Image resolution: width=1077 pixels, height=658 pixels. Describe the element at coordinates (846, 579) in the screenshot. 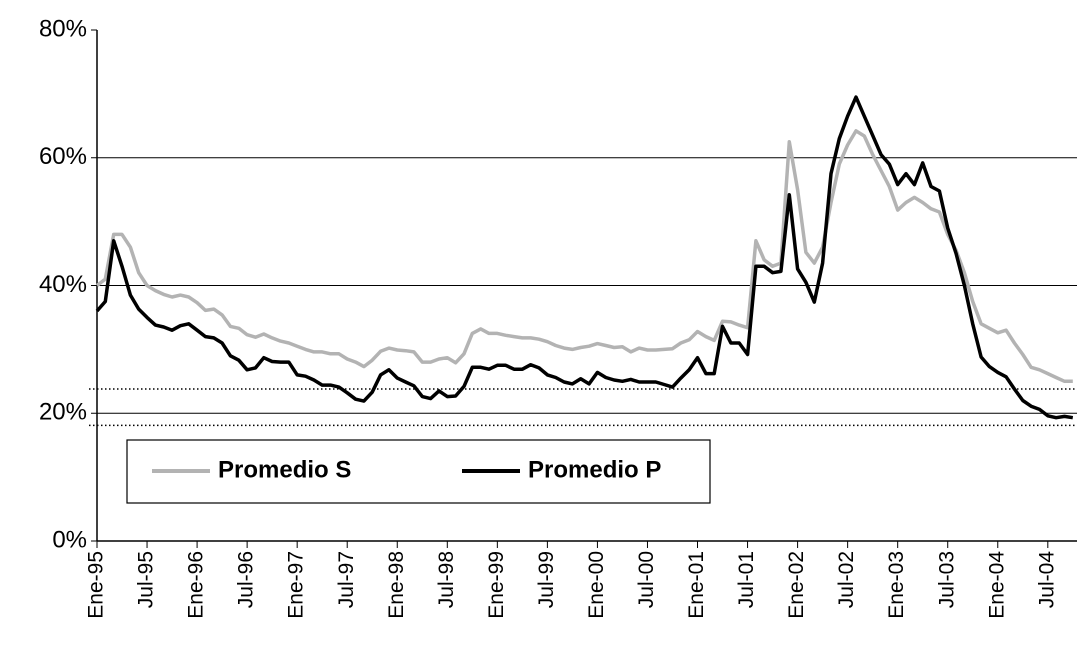

I see `x-tick-label: Jul-02` at that location.